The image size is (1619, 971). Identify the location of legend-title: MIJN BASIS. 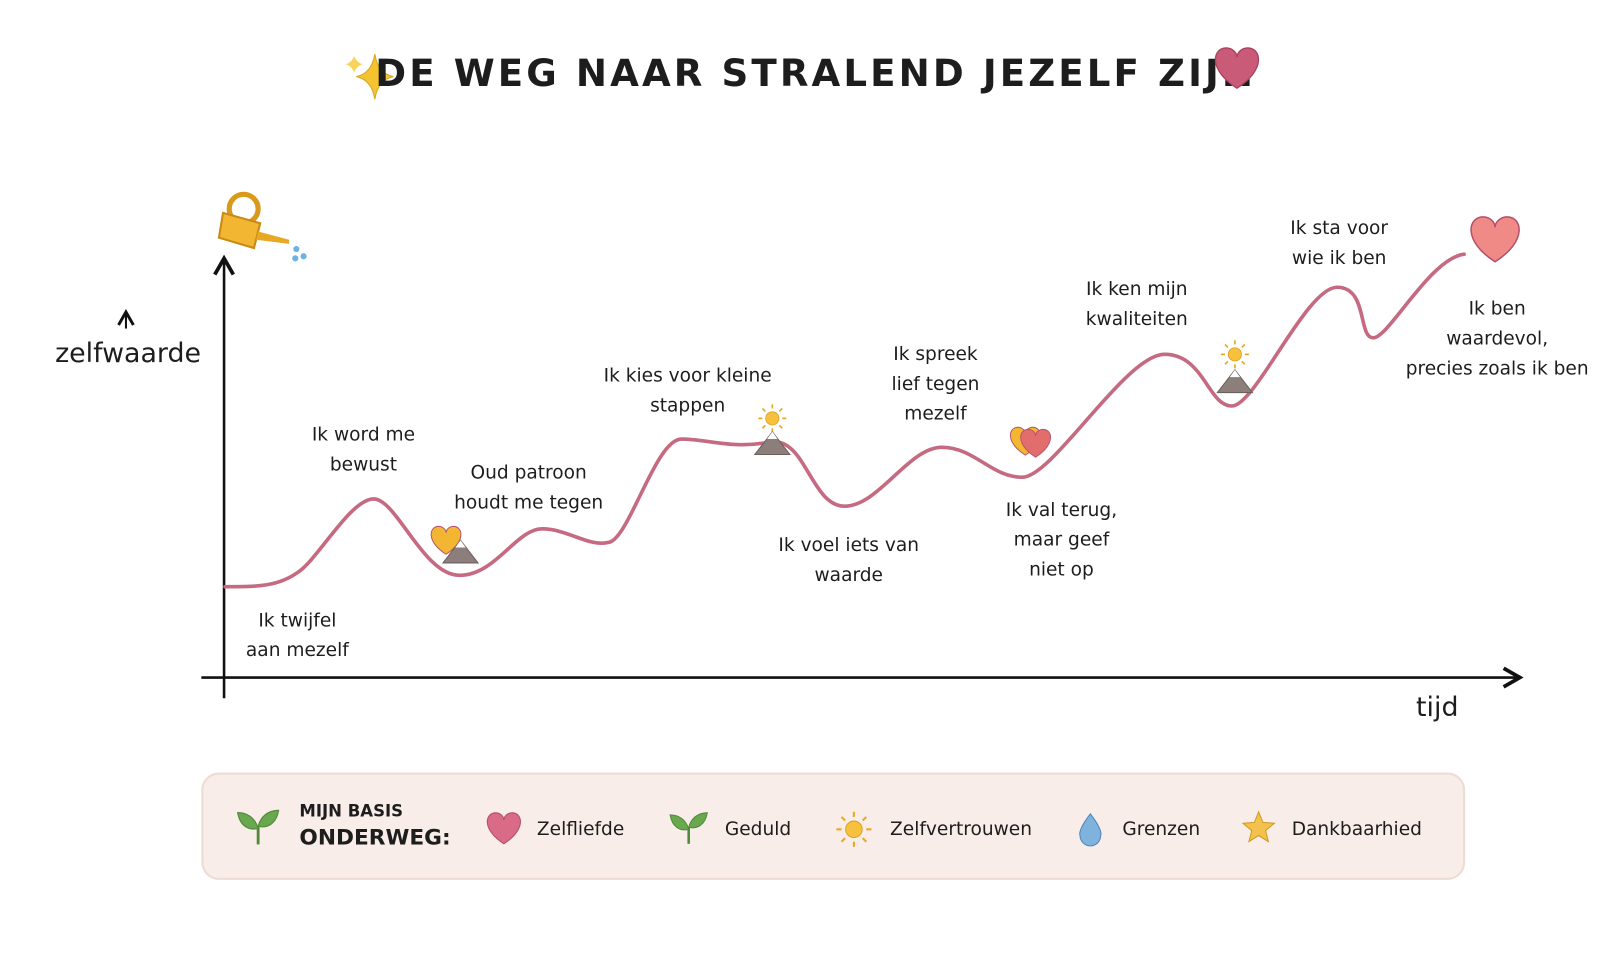
(351, 810).